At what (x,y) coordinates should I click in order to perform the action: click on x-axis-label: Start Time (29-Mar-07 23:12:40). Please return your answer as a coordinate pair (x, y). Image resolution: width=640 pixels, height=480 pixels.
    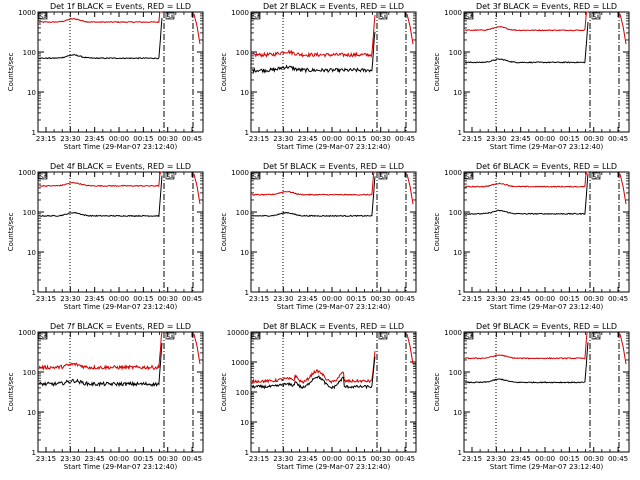
    Looking at the image, I should click on (547, 467).